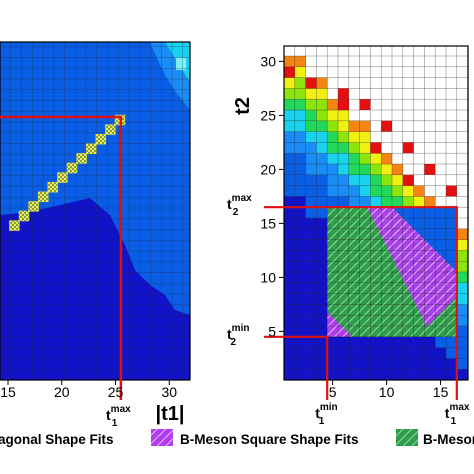  I want to click on region-cyan-light, so click(181, 64).